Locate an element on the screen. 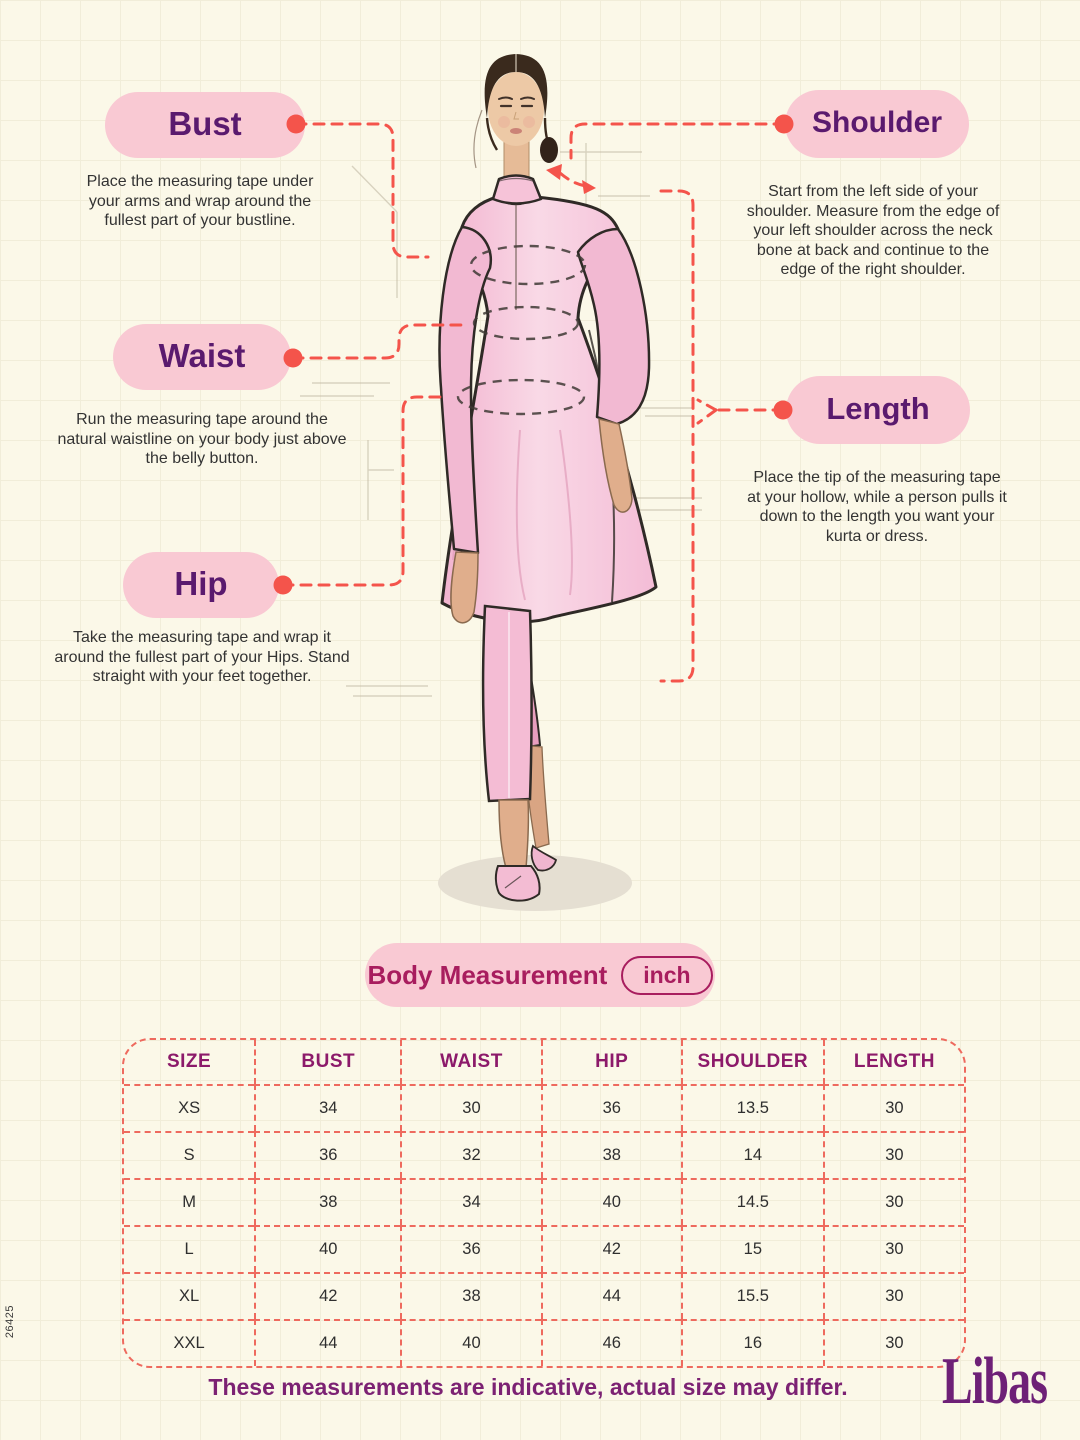  table-row: L 40 36 42 15 30 is located at coordinates (544, 1248).